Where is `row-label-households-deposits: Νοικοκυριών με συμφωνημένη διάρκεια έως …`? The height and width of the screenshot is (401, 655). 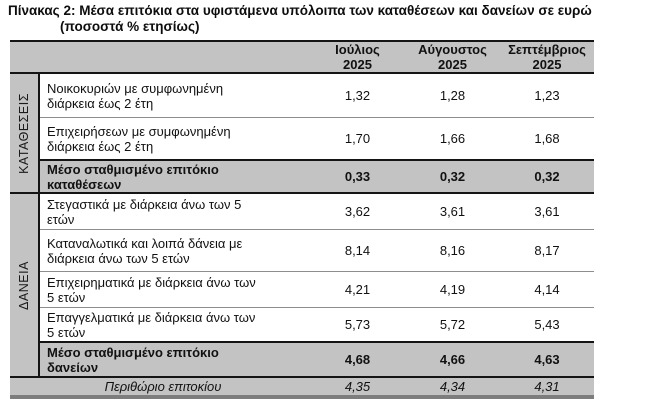 row-label-households-deposits: Νοικοκυριών με συμφωνημένη διάρκεια έως … is located at coordinates (175, 95).